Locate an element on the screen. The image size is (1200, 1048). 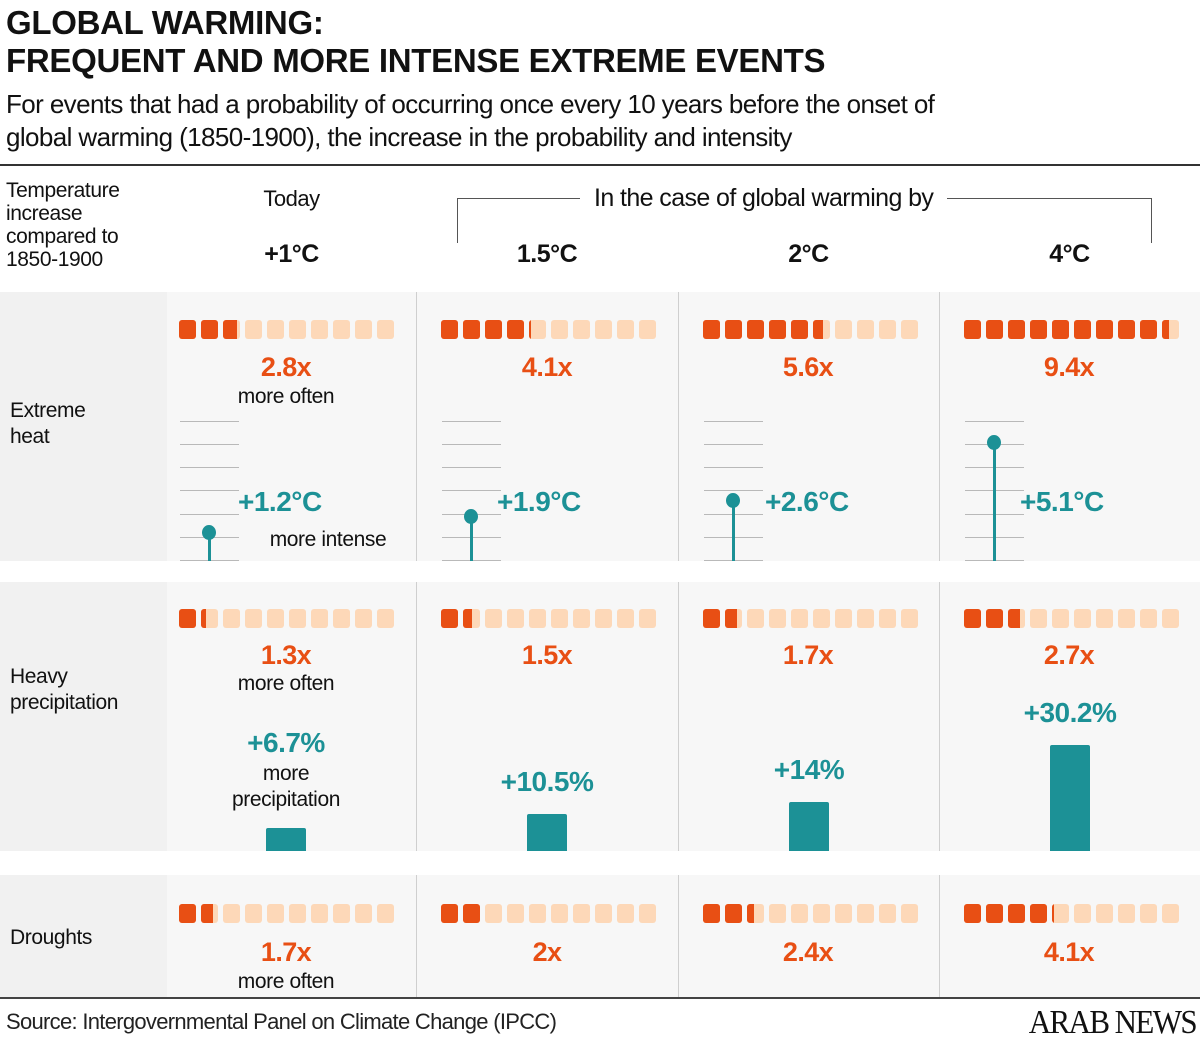
intensity-value: +1.9°C is located at coordinates (539, 501).